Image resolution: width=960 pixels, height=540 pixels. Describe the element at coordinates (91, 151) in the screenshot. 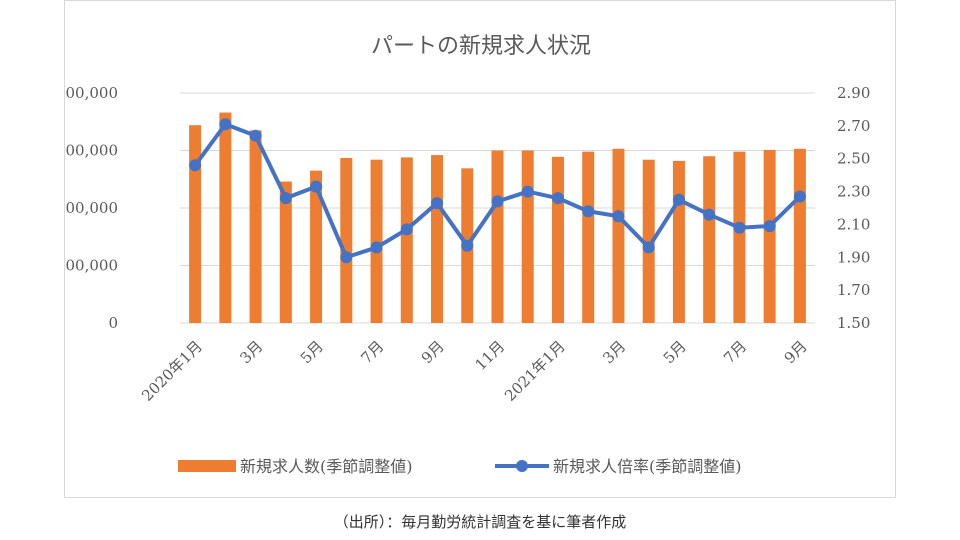

I see `left-tick-label: 300,000` at that location.